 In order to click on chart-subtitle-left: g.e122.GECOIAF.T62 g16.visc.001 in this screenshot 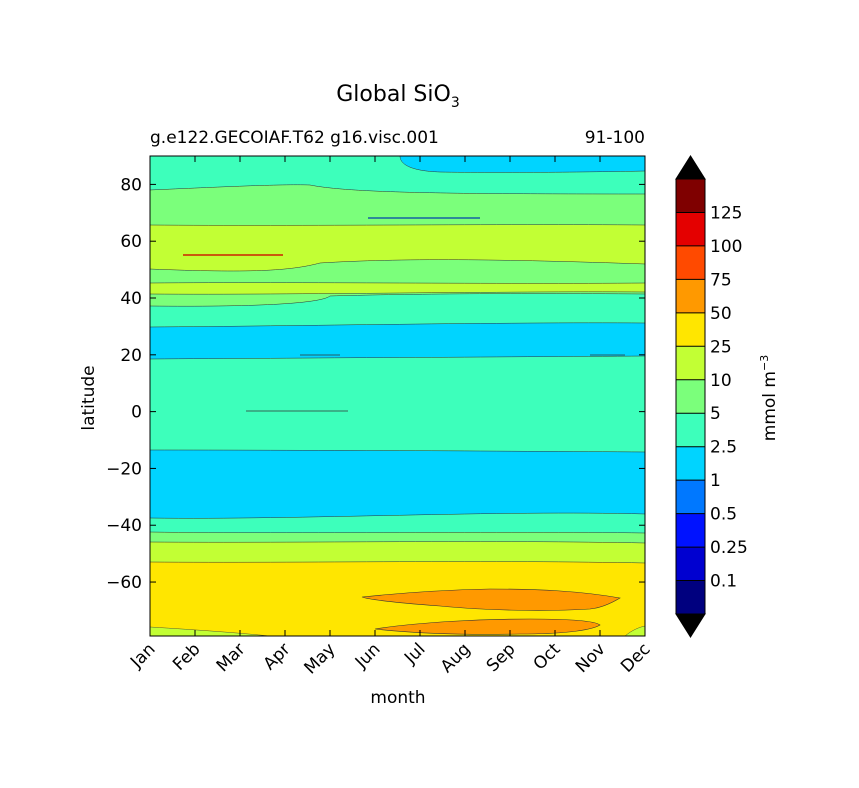, I will do `click(294, 138)`.